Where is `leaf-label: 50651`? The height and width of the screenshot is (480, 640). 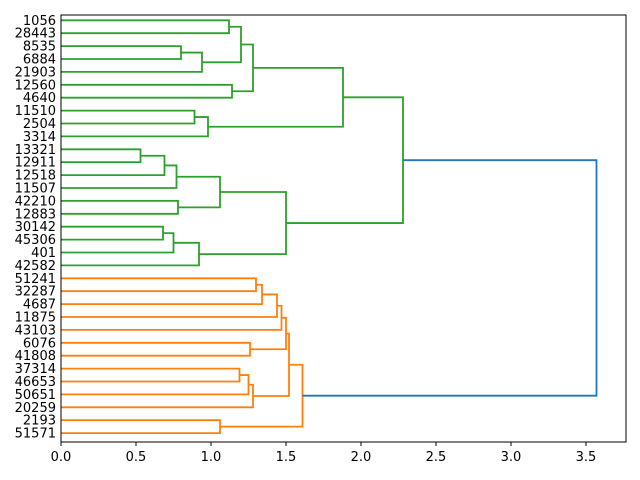 leaf-label: 50651 is located at coordinates (35, 395).